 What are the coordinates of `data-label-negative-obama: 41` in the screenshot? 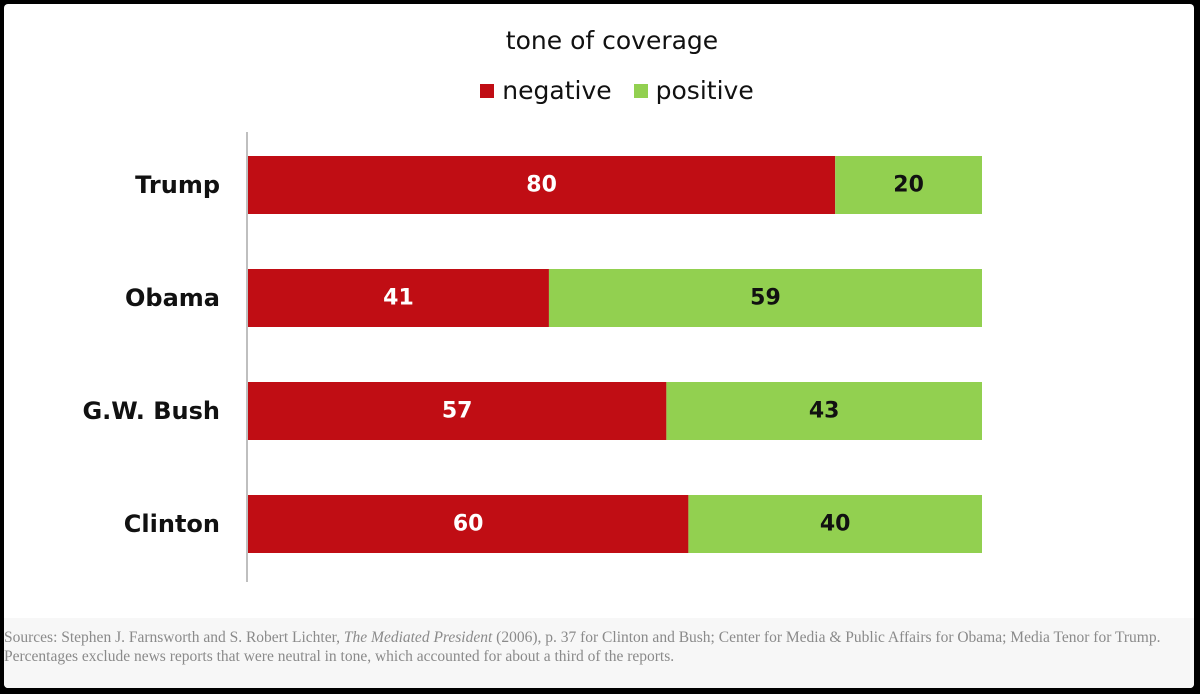 It's located at (398, 298).